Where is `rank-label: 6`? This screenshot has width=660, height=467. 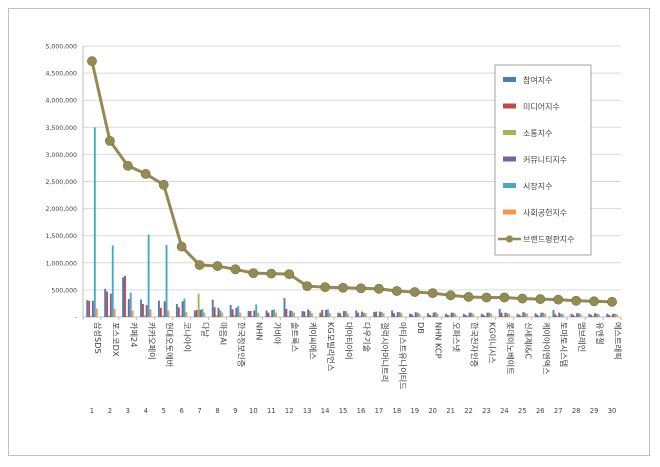 rank-label: 6 is located at coordinates (181, 411).